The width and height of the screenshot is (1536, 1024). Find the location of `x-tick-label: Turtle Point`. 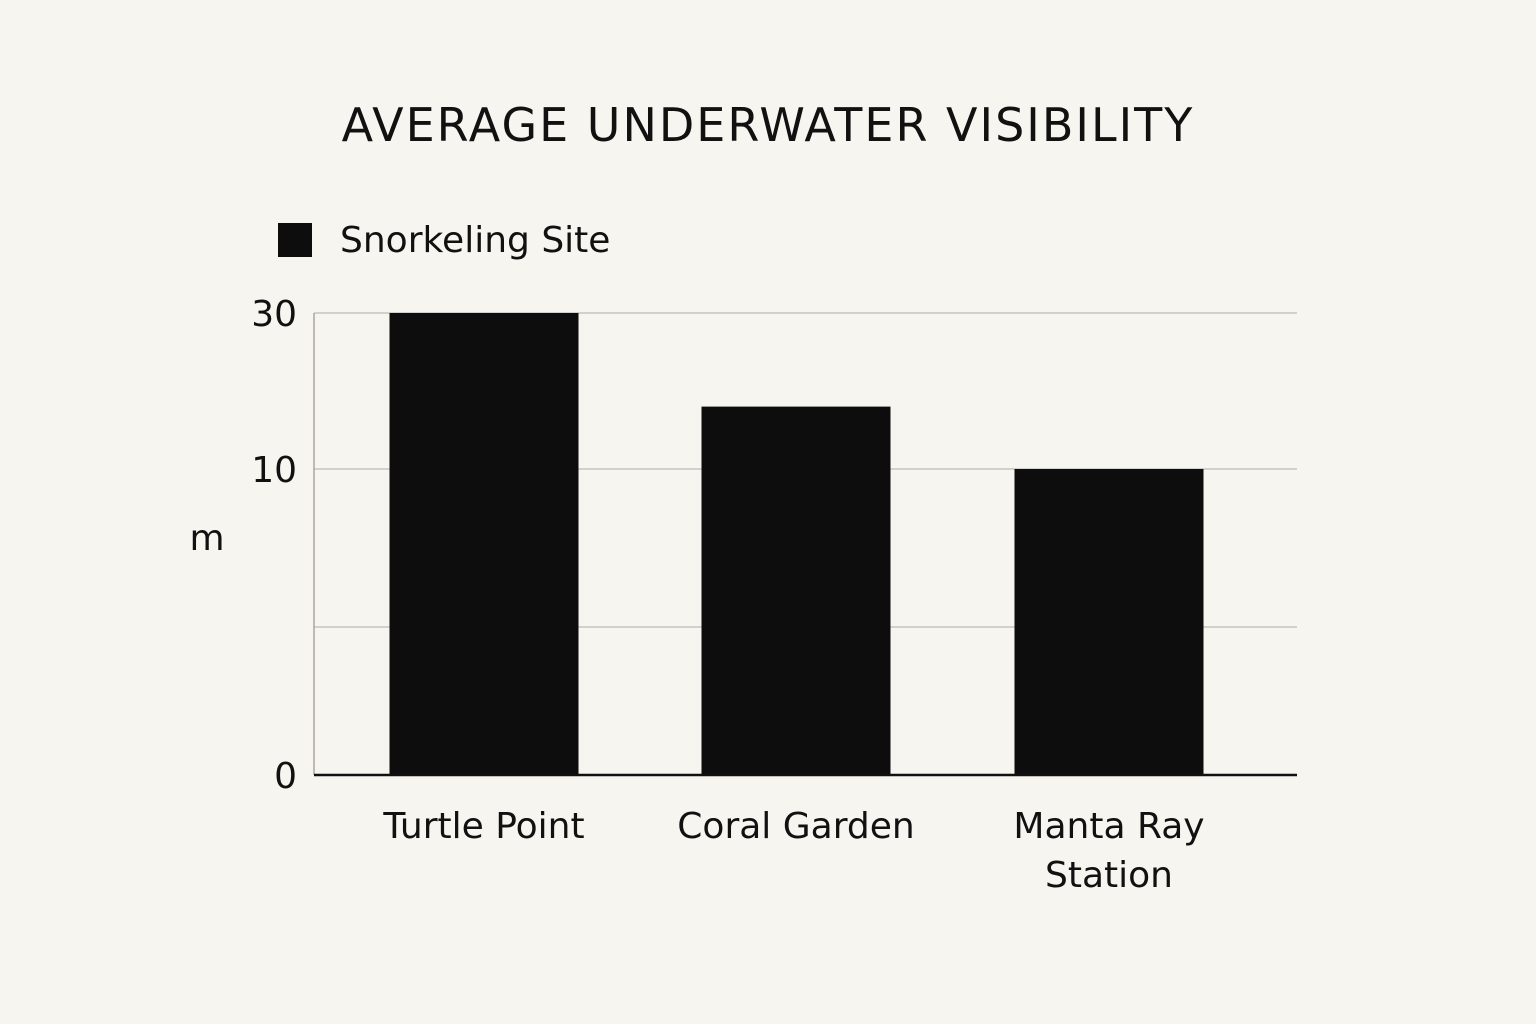

x-tick-label: Turtle Point is located at coordinates (483, 826).